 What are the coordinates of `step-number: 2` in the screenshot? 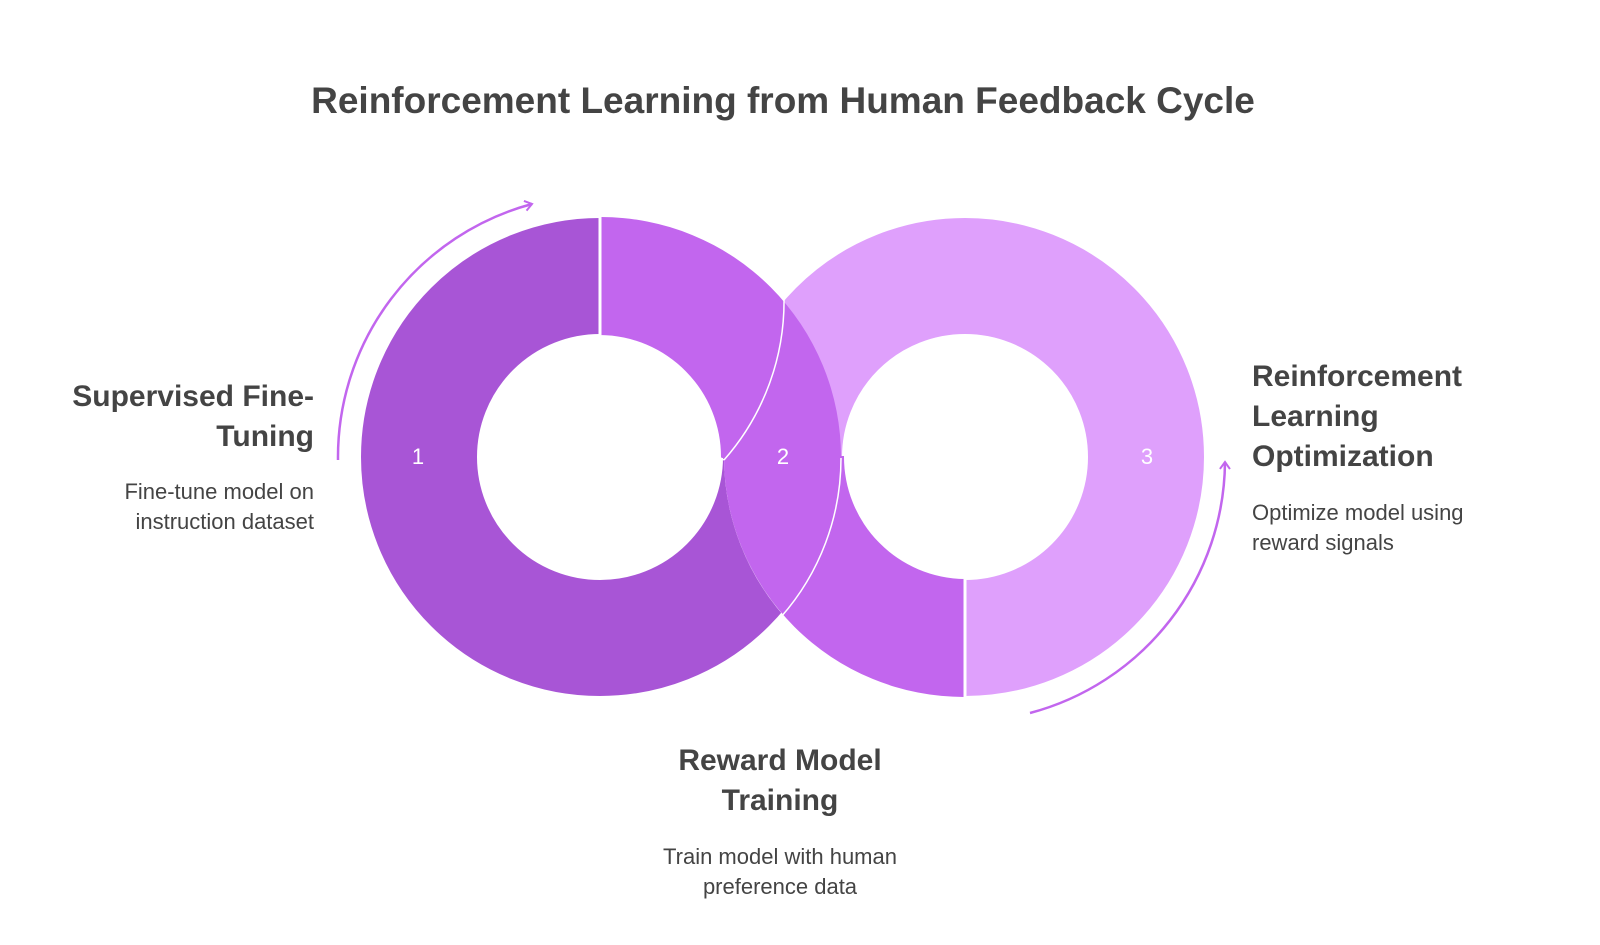 It's located at (783, 456).